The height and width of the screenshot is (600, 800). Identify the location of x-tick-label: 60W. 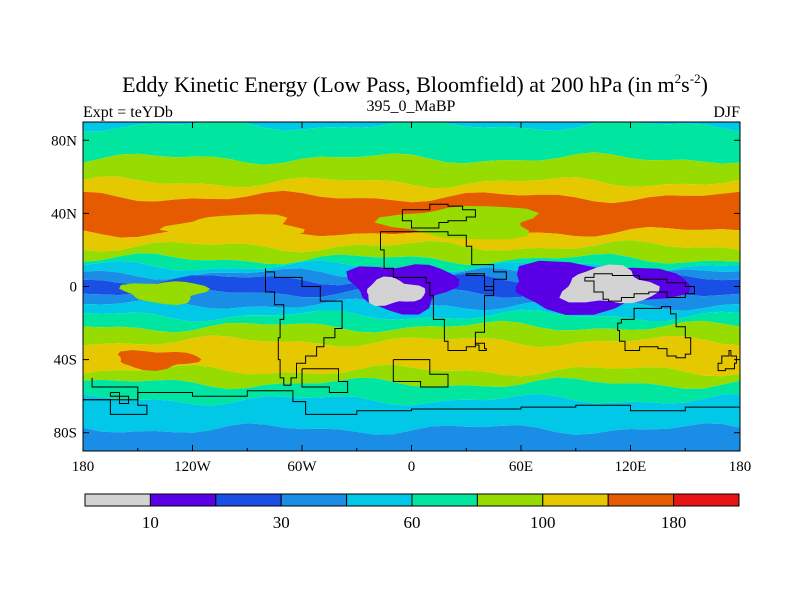
(302, 467).